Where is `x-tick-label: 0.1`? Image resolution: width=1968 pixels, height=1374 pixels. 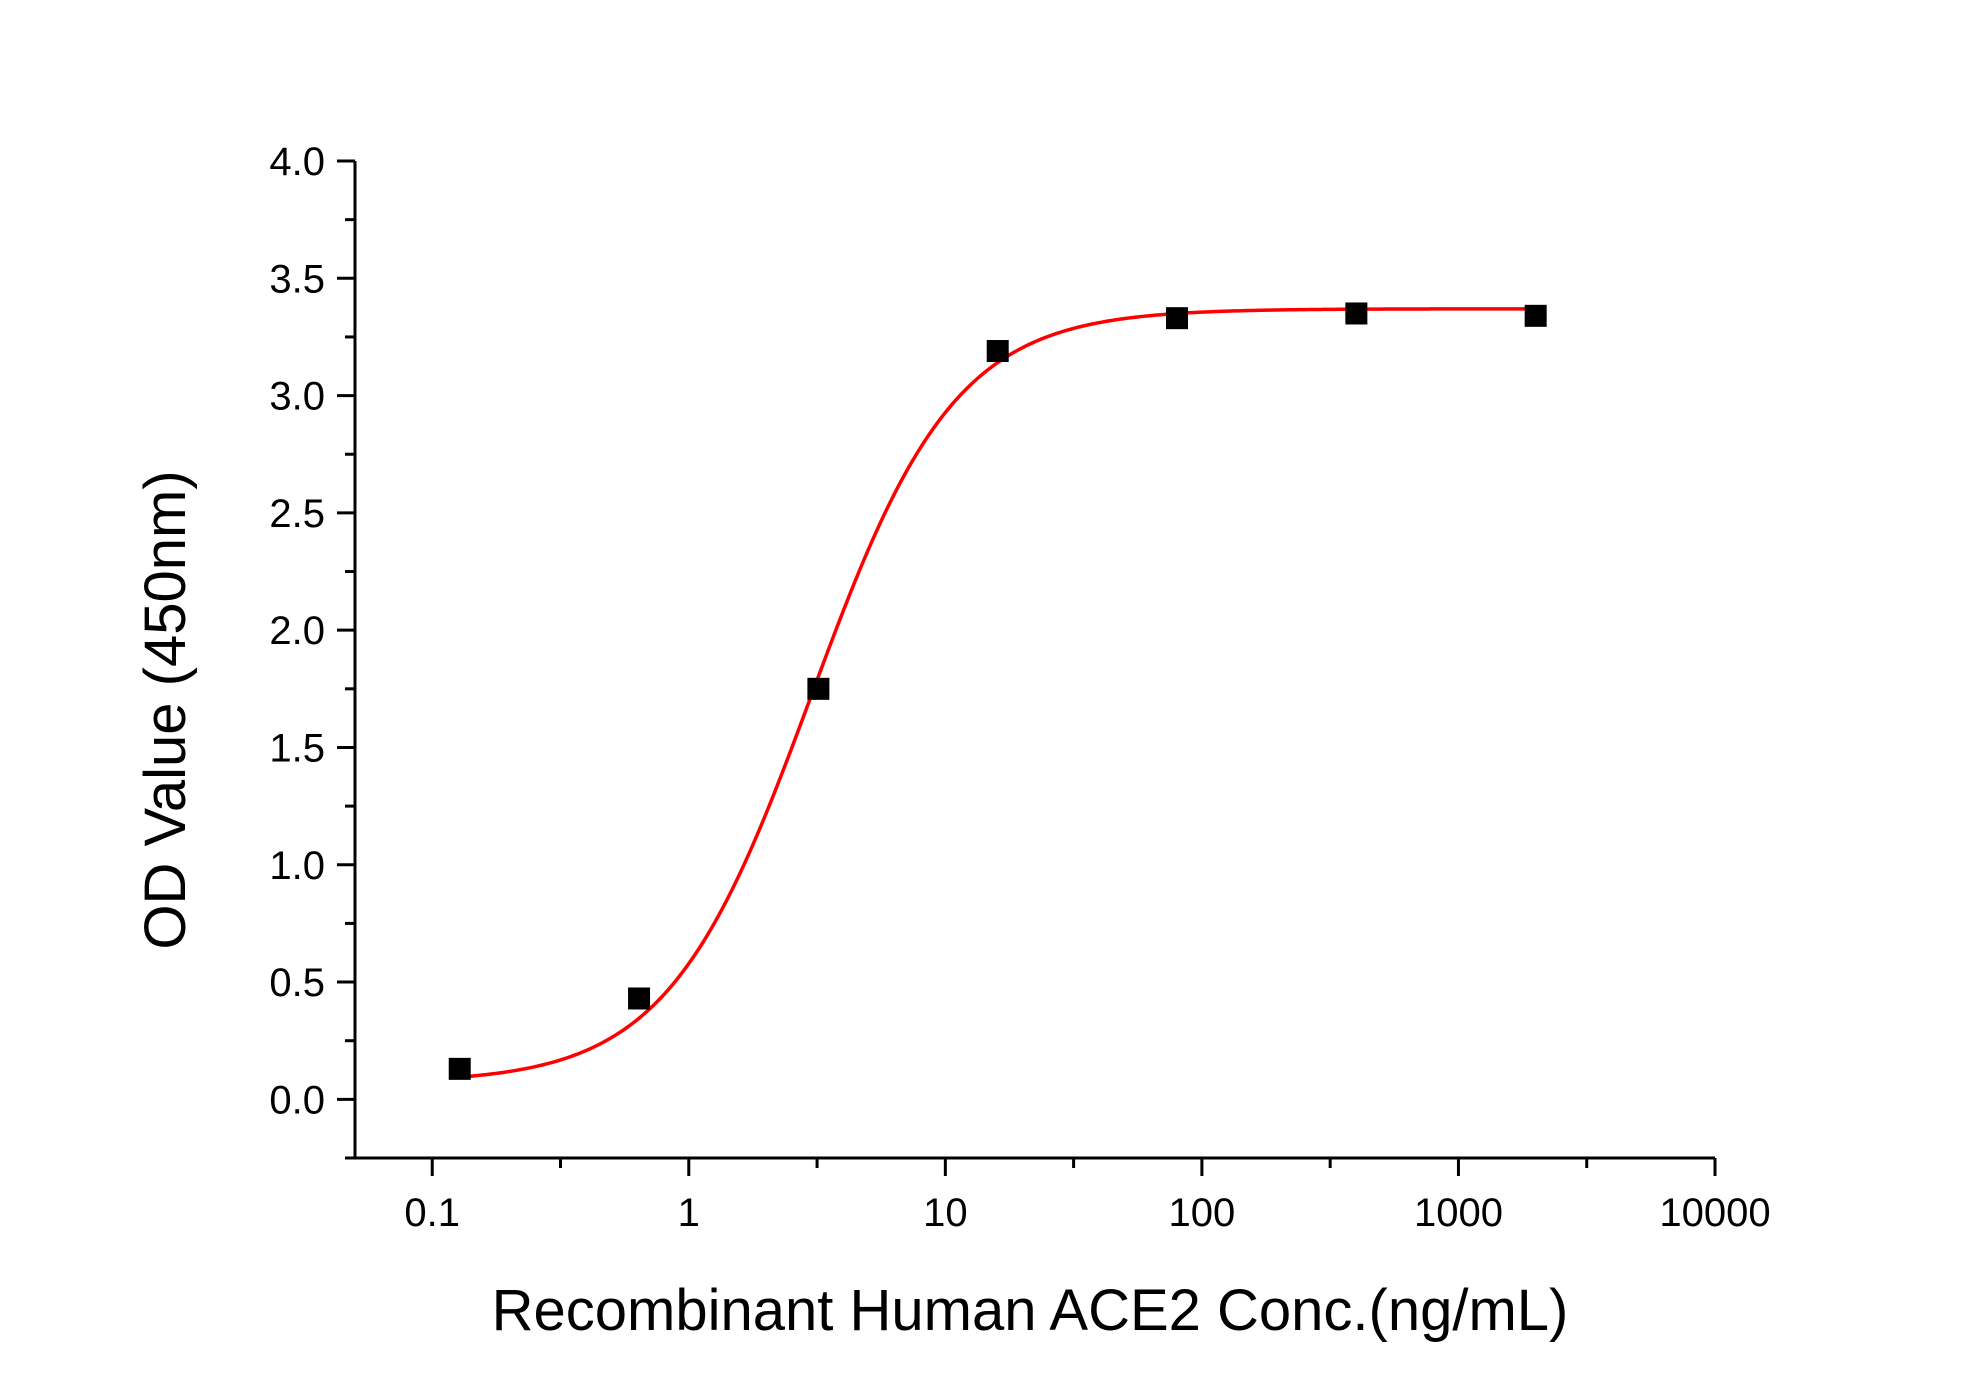 x-tick-label: 0.1 is located at coordinates (432, 1213).